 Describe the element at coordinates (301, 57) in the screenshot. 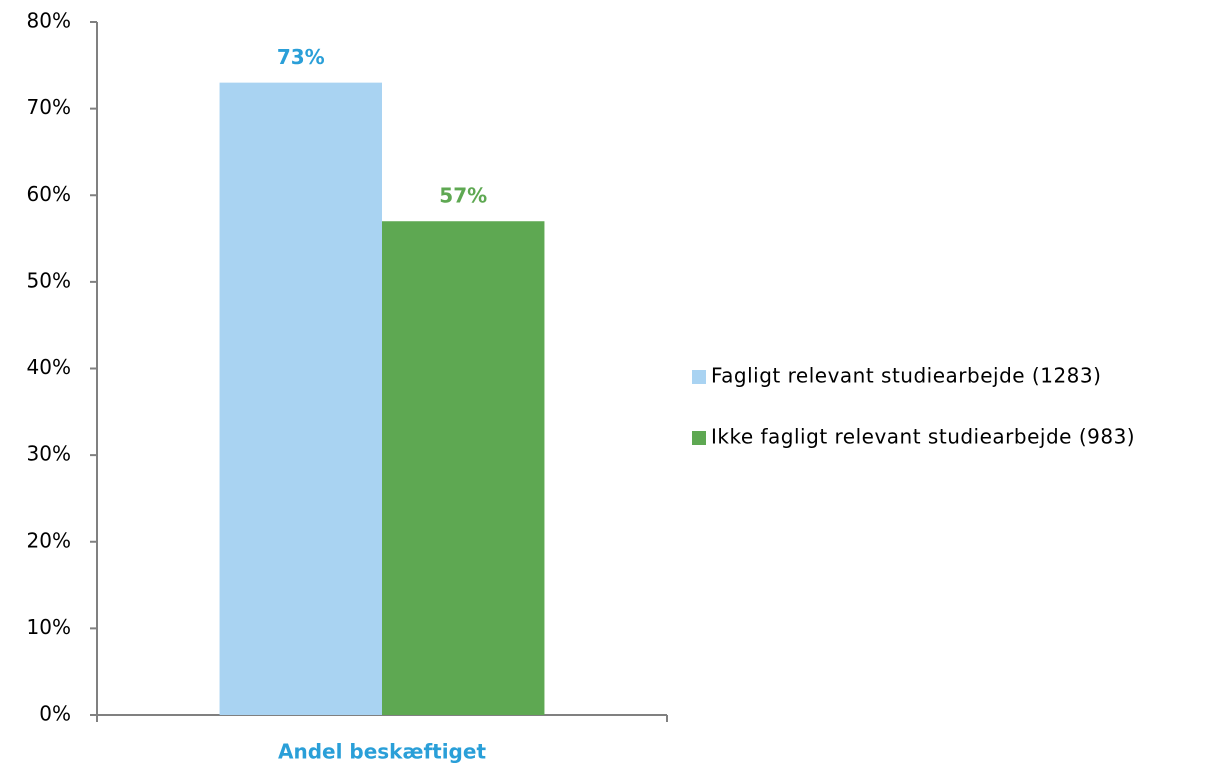

I see `value-label: 73%` at that location.